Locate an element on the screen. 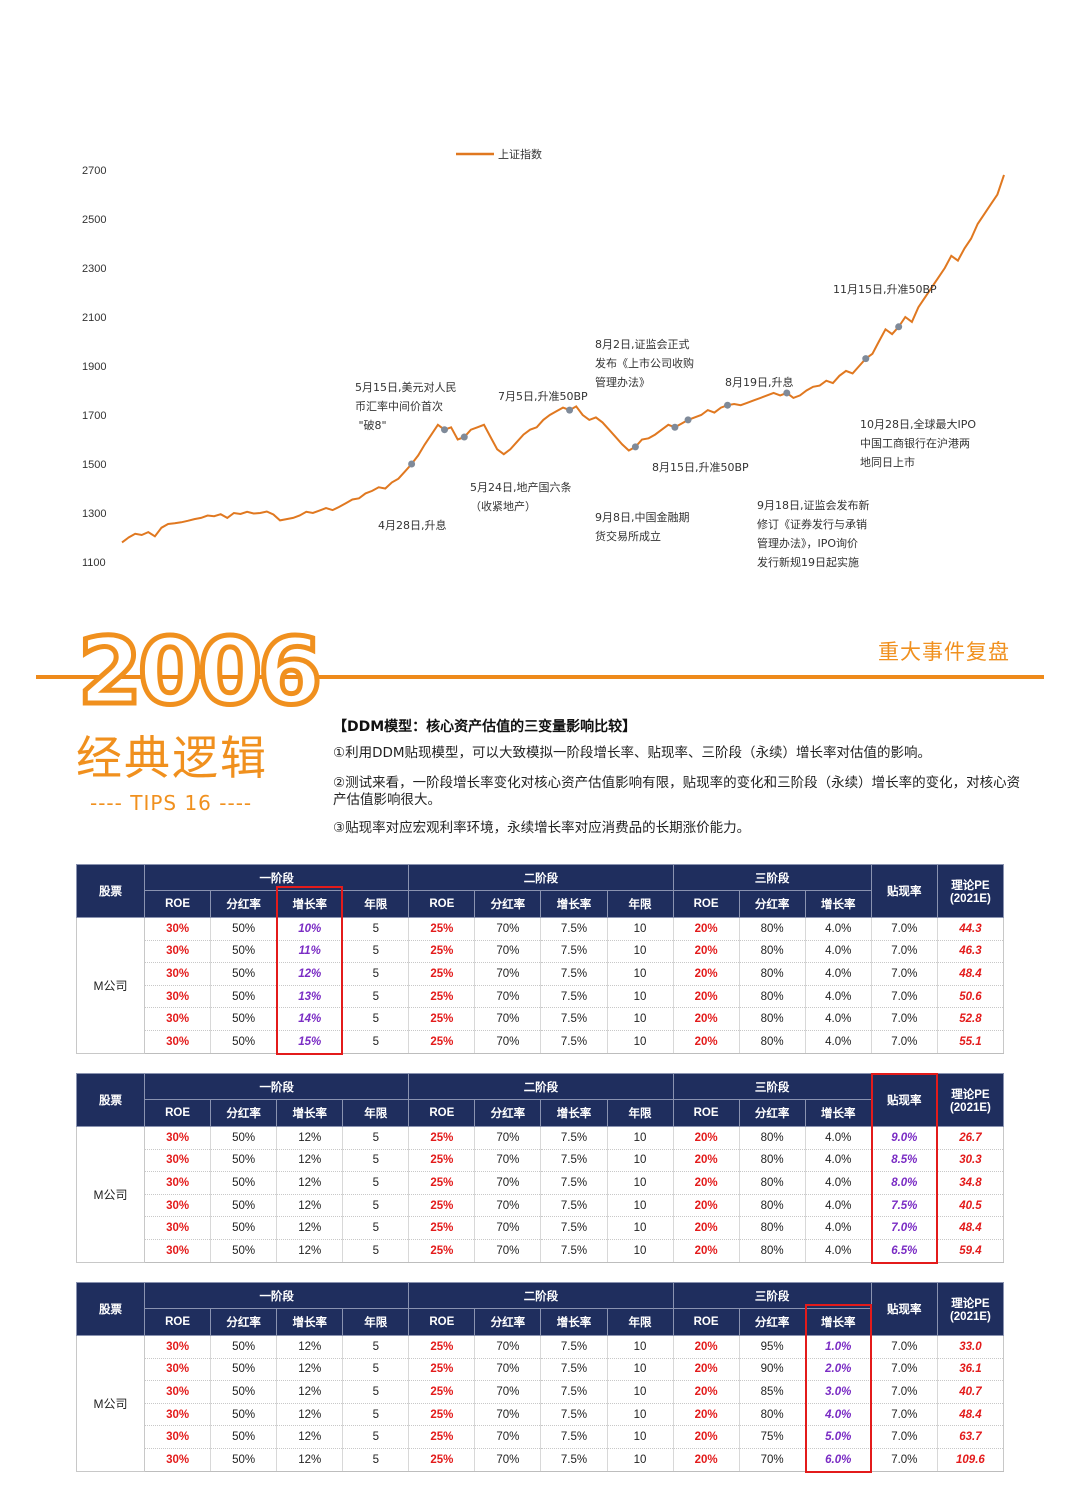 This screenshot has height=1512, width=1080. header-stage2: 二阶段 is located at coordinates (541, 877).